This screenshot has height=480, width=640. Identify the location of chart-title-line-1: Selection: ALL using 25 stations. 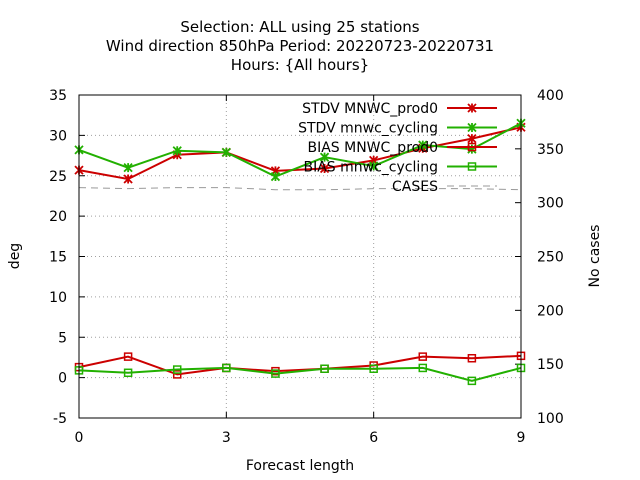
(299, 27).